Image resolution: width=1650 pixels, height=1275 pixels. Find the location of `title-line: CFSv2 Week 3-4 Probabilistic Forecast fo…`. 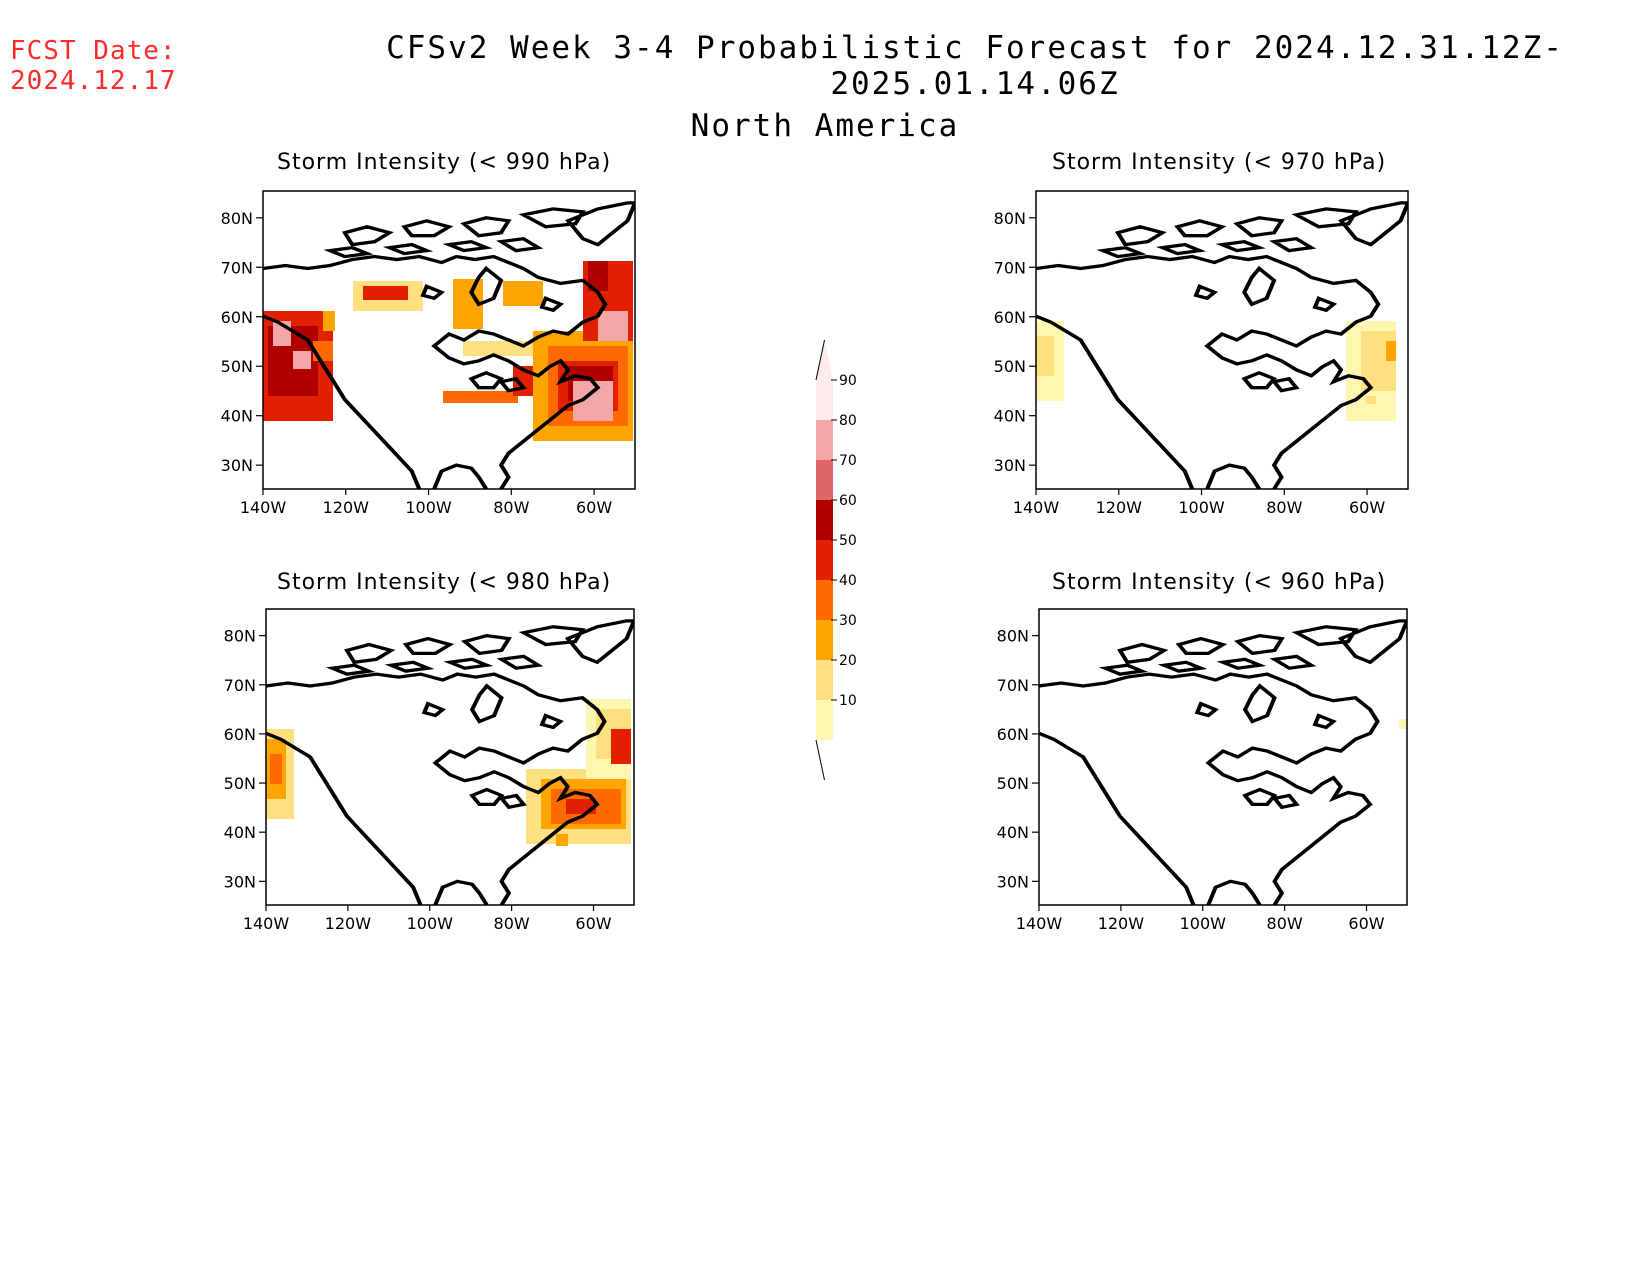

title-line: CFSv2 Week 3-4 Probabilistic Forecast fo… is located at coordinates (975, 66).